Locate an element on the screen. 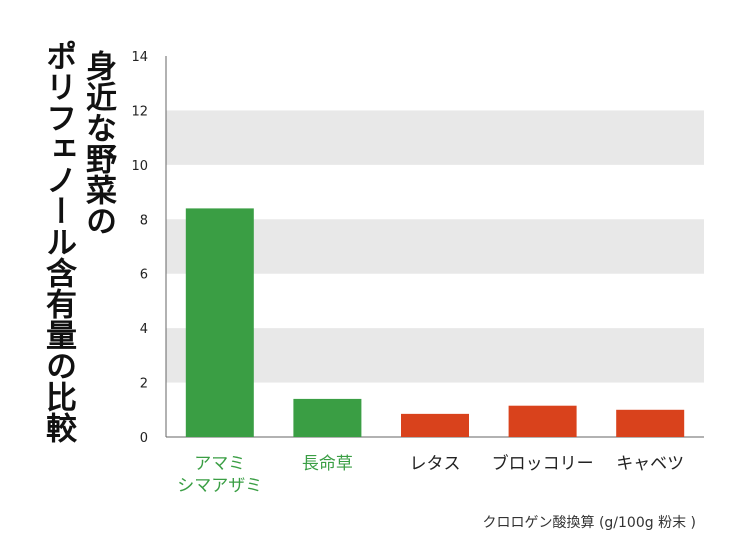  y-tick-label: 0 is located at coordinates (144, 438).